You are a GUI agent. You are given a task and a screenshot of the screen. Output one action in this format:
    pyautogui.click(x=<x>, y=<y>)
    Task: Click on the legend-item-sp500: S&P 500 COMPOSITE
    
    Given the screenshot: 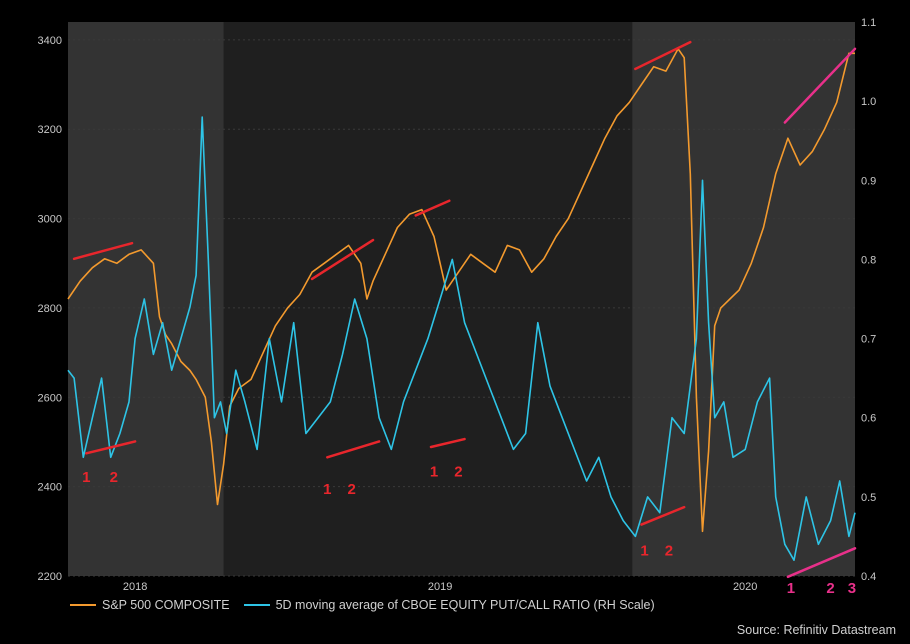 What is the action you would take?
    pyautogui.click(x=150, y=605)
    